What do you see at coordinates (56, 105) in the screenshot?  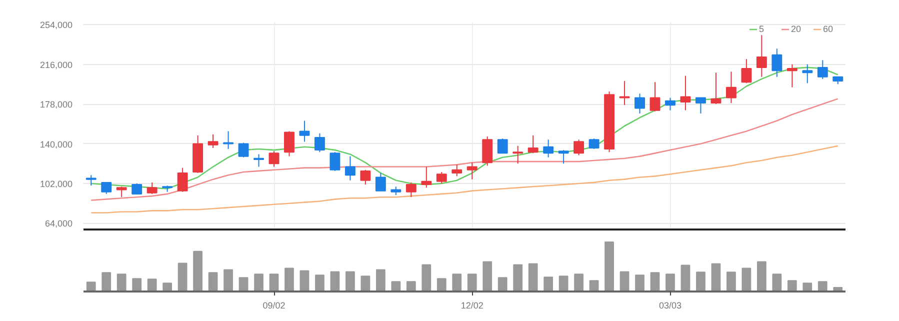 I see `y-tick-label: 178,000` at bounding box center [56, 105].